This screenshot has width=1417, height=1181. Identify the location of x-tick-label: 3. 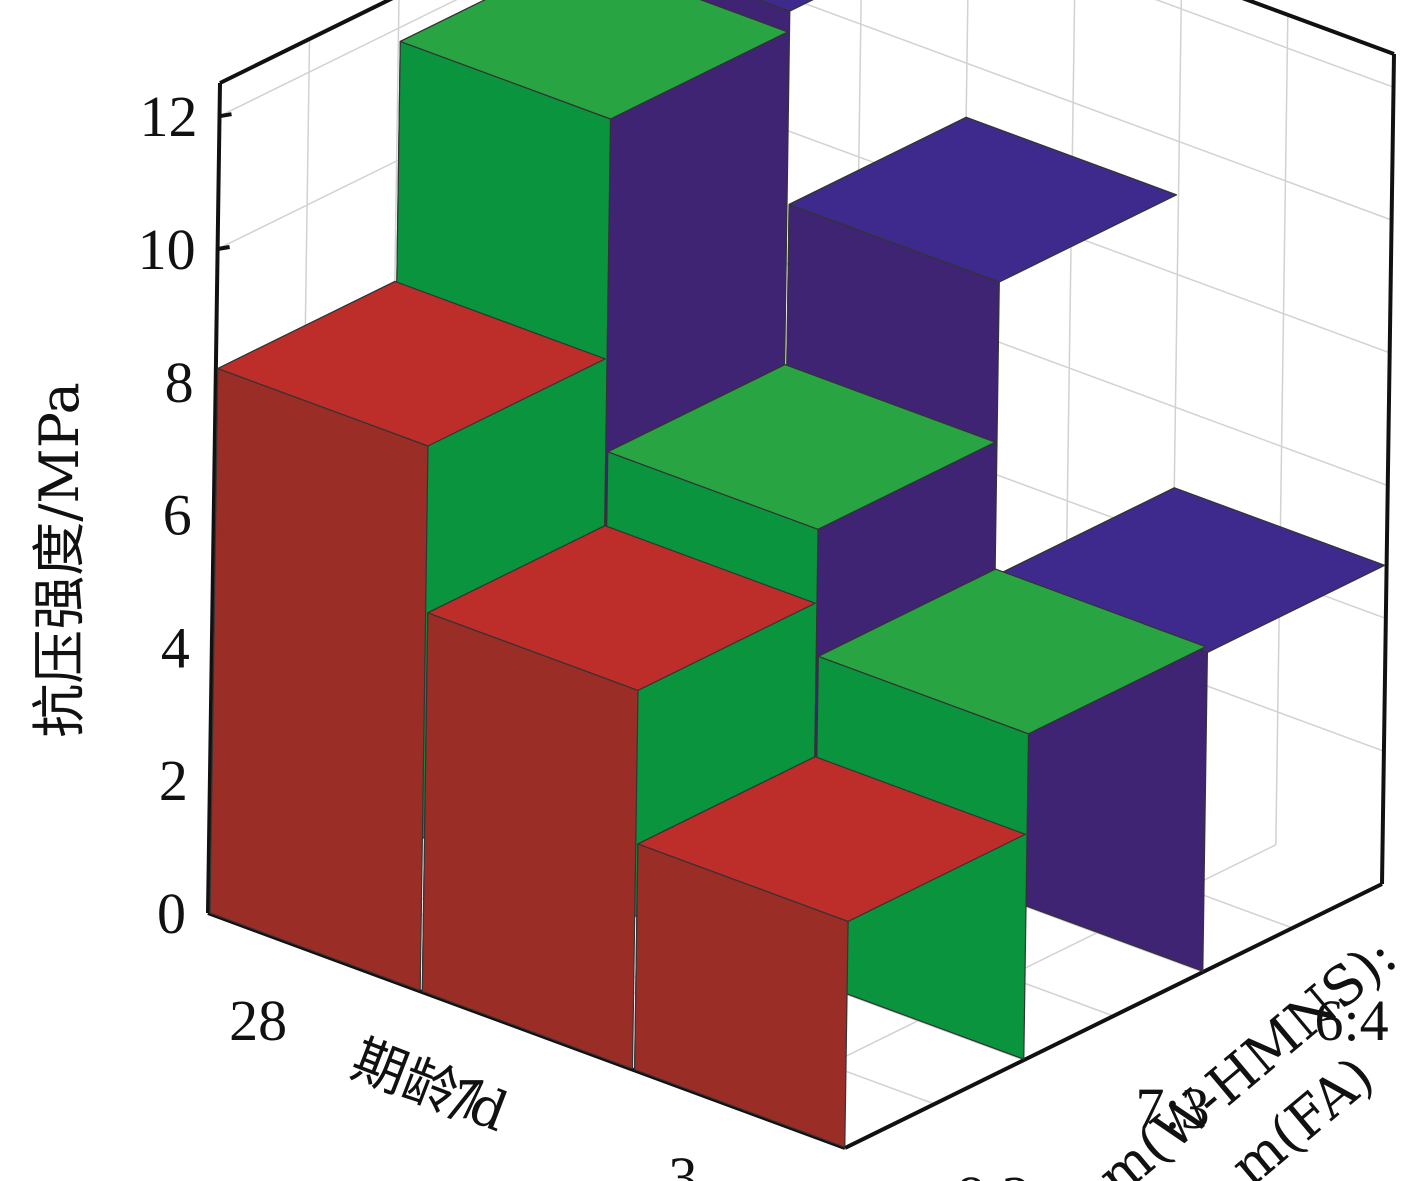
(682, 1163).